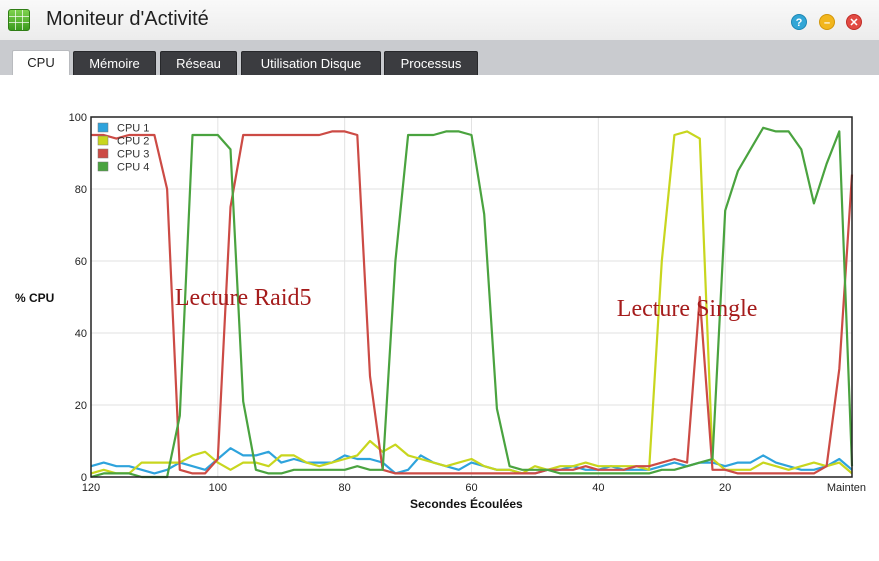 The height and width of the screenshot is (561, 879). Describe the element at coordinates (81, 406) in the screenshot. I see `y-tick-label: 20` at that location.